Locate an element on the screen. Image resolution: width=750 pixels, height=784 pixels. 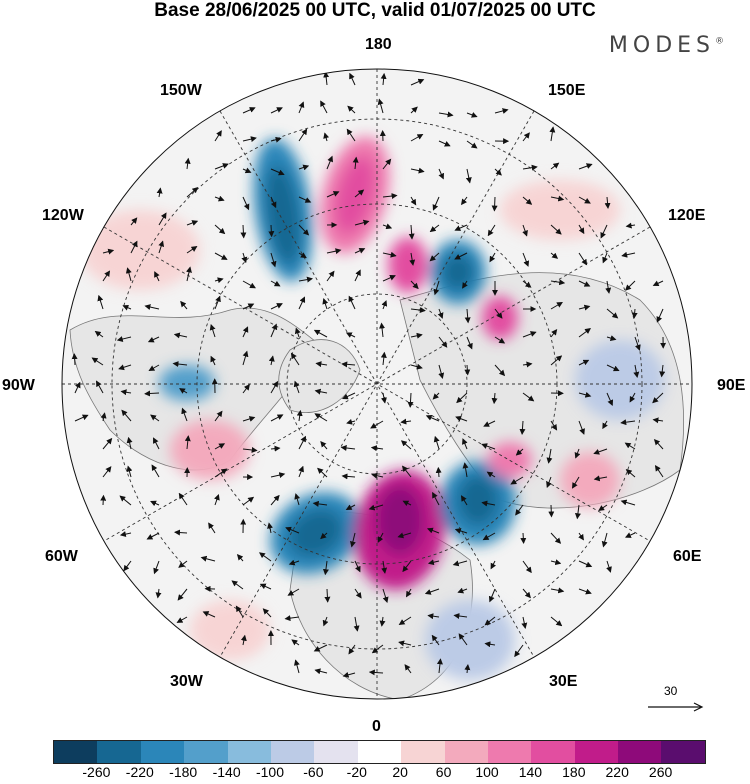
colorbar-tick-label: -220 is located at coordinates (140, 772).